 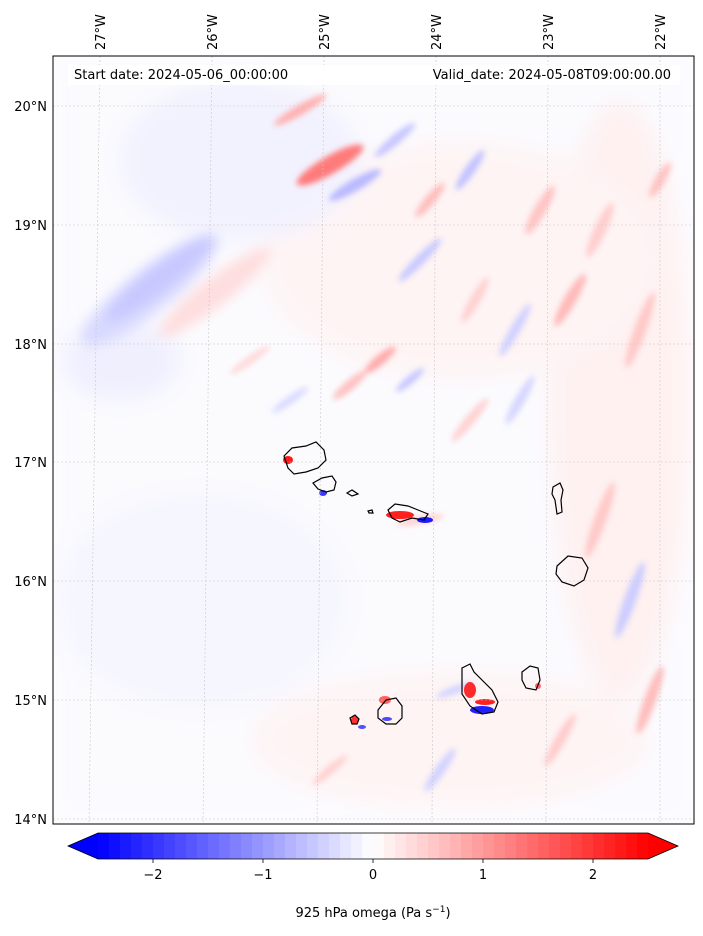 I want to click on colorbar-min-extend, so click(x=83, y=846).